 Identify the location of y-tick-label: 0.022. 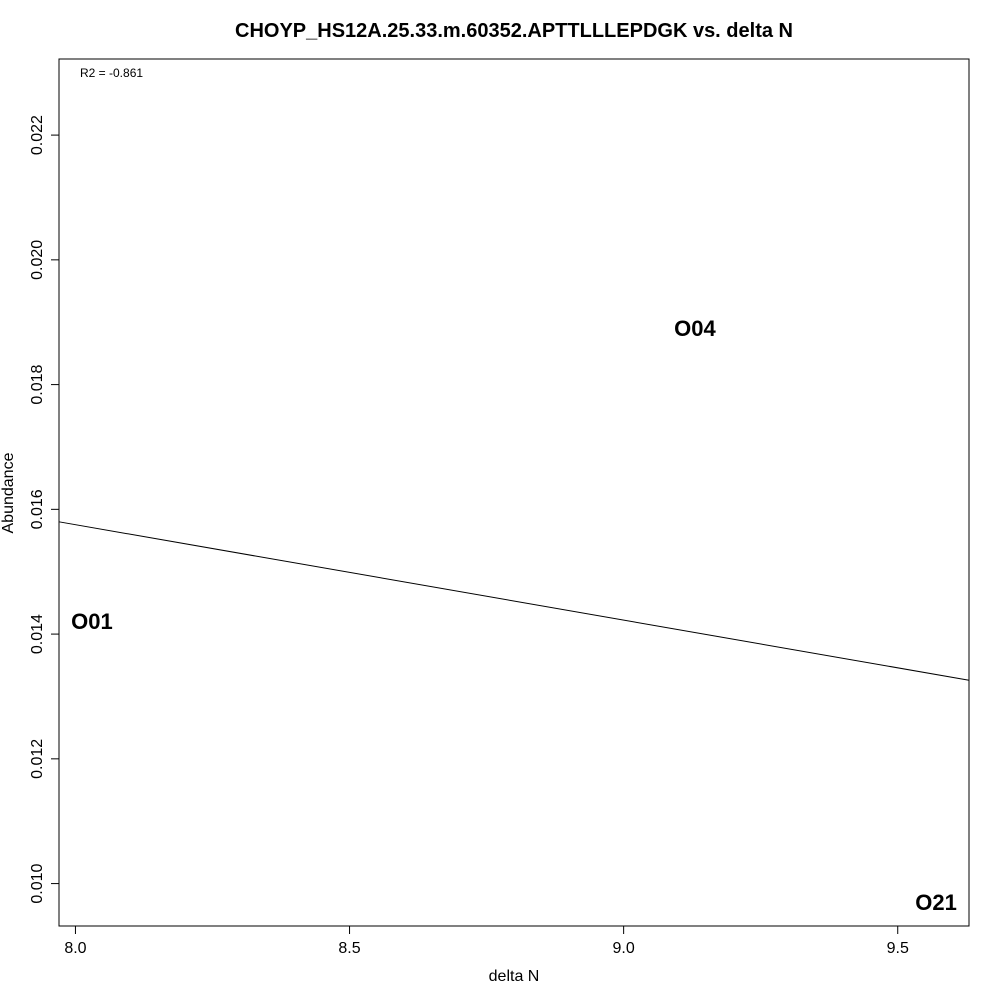
(37, 135).